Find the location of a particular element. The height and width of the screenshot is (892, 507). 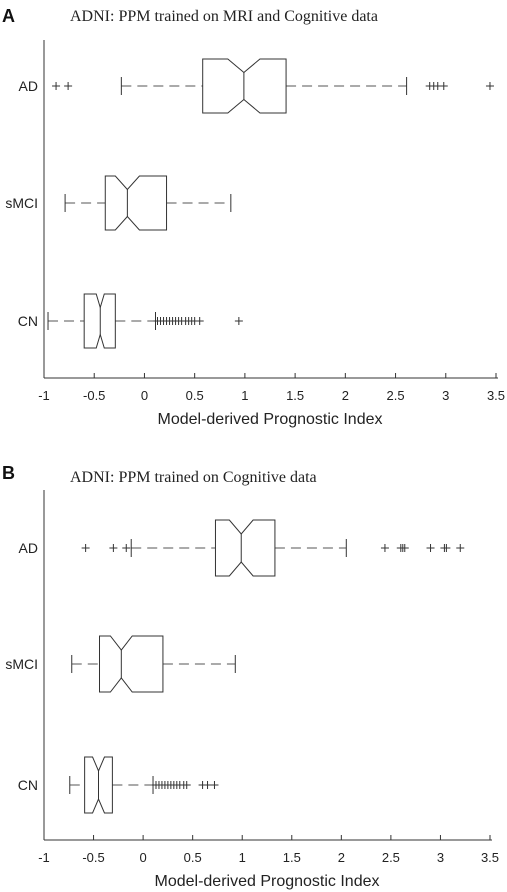

chart-title: ADNI: PPM trained on Cognitive data is located at coordinates (193, 477).